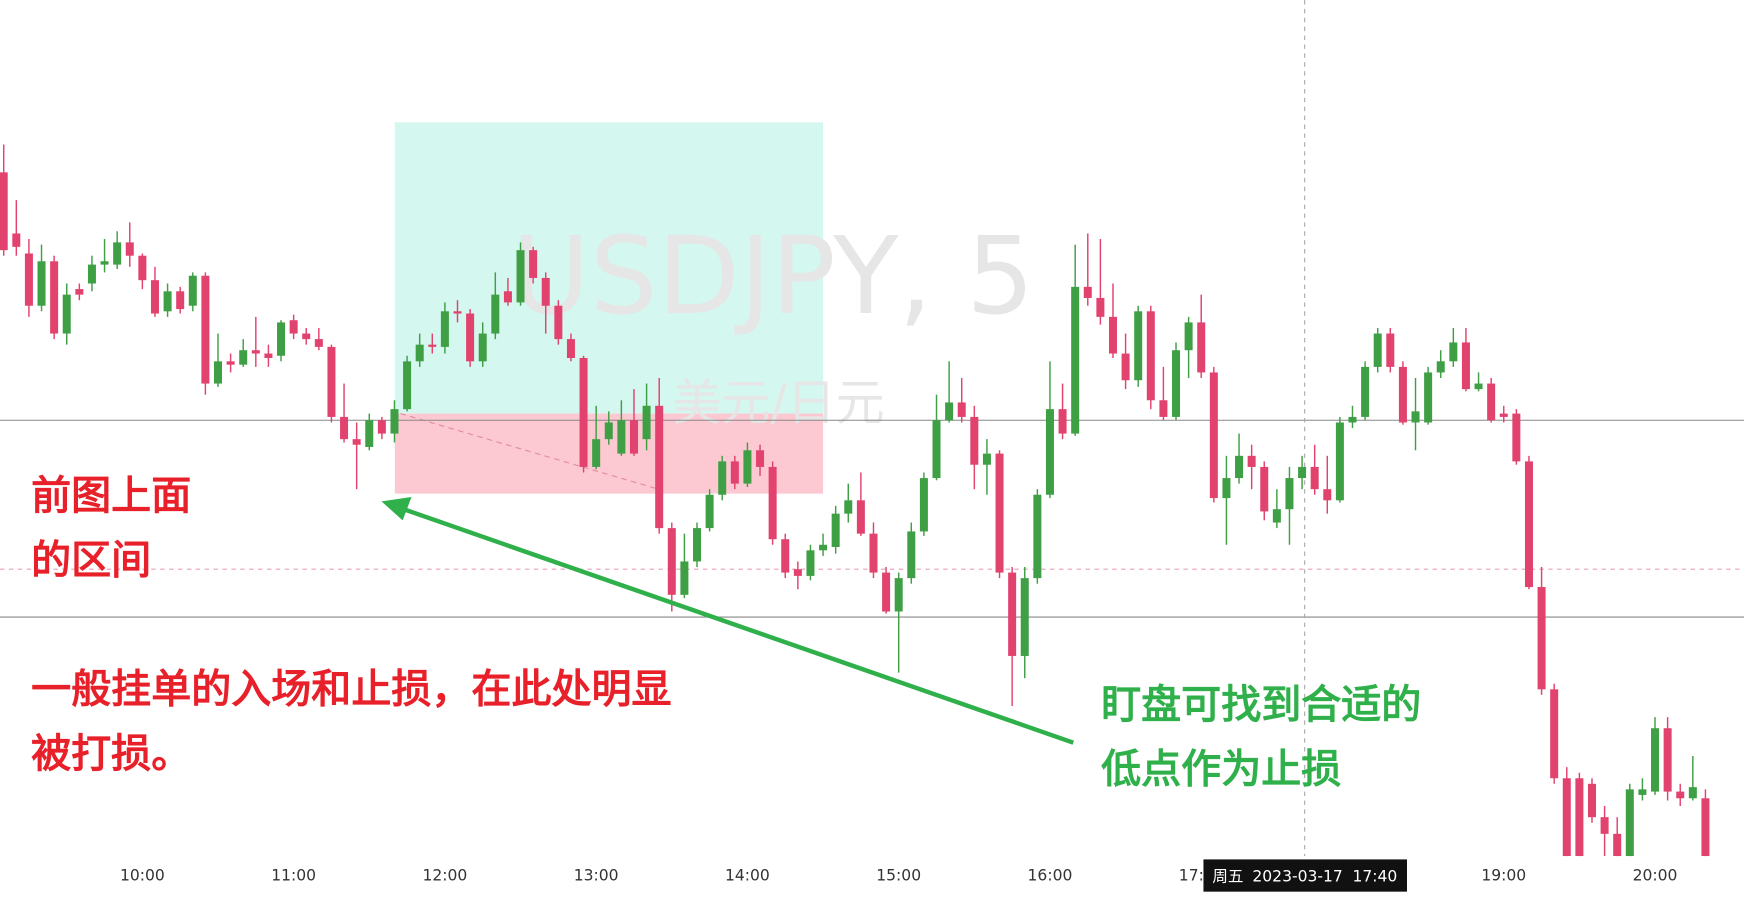  I want to click on annotation: 一般挂单的入场和止损，在此处明显, so click(351, 690).